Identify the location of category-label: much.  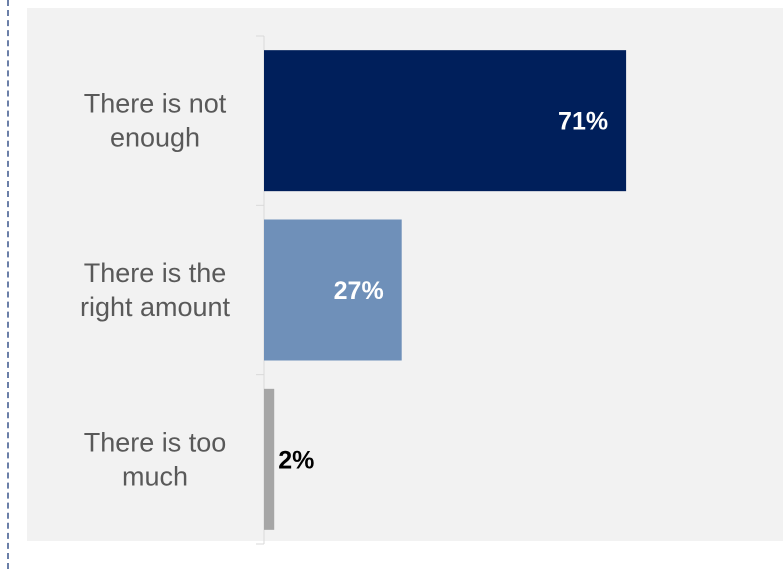
(155, 476).